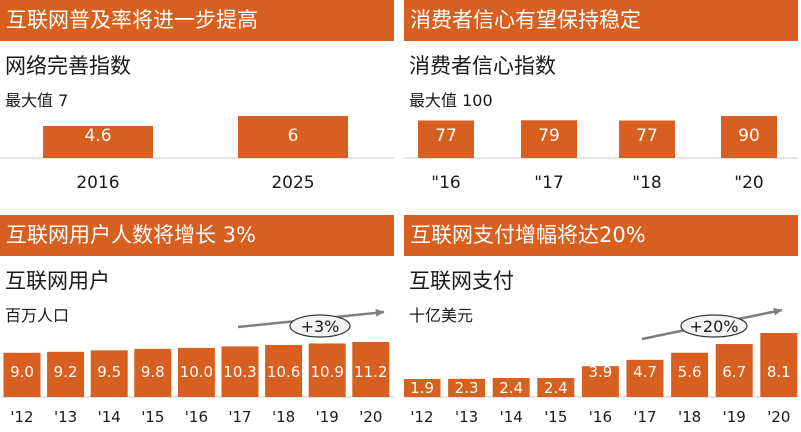 This screenshot has width=801, height=432. Describe the element at coordinates (68, 66) in the screenshot. I see `chart-title: 网络完善指数` at that location.